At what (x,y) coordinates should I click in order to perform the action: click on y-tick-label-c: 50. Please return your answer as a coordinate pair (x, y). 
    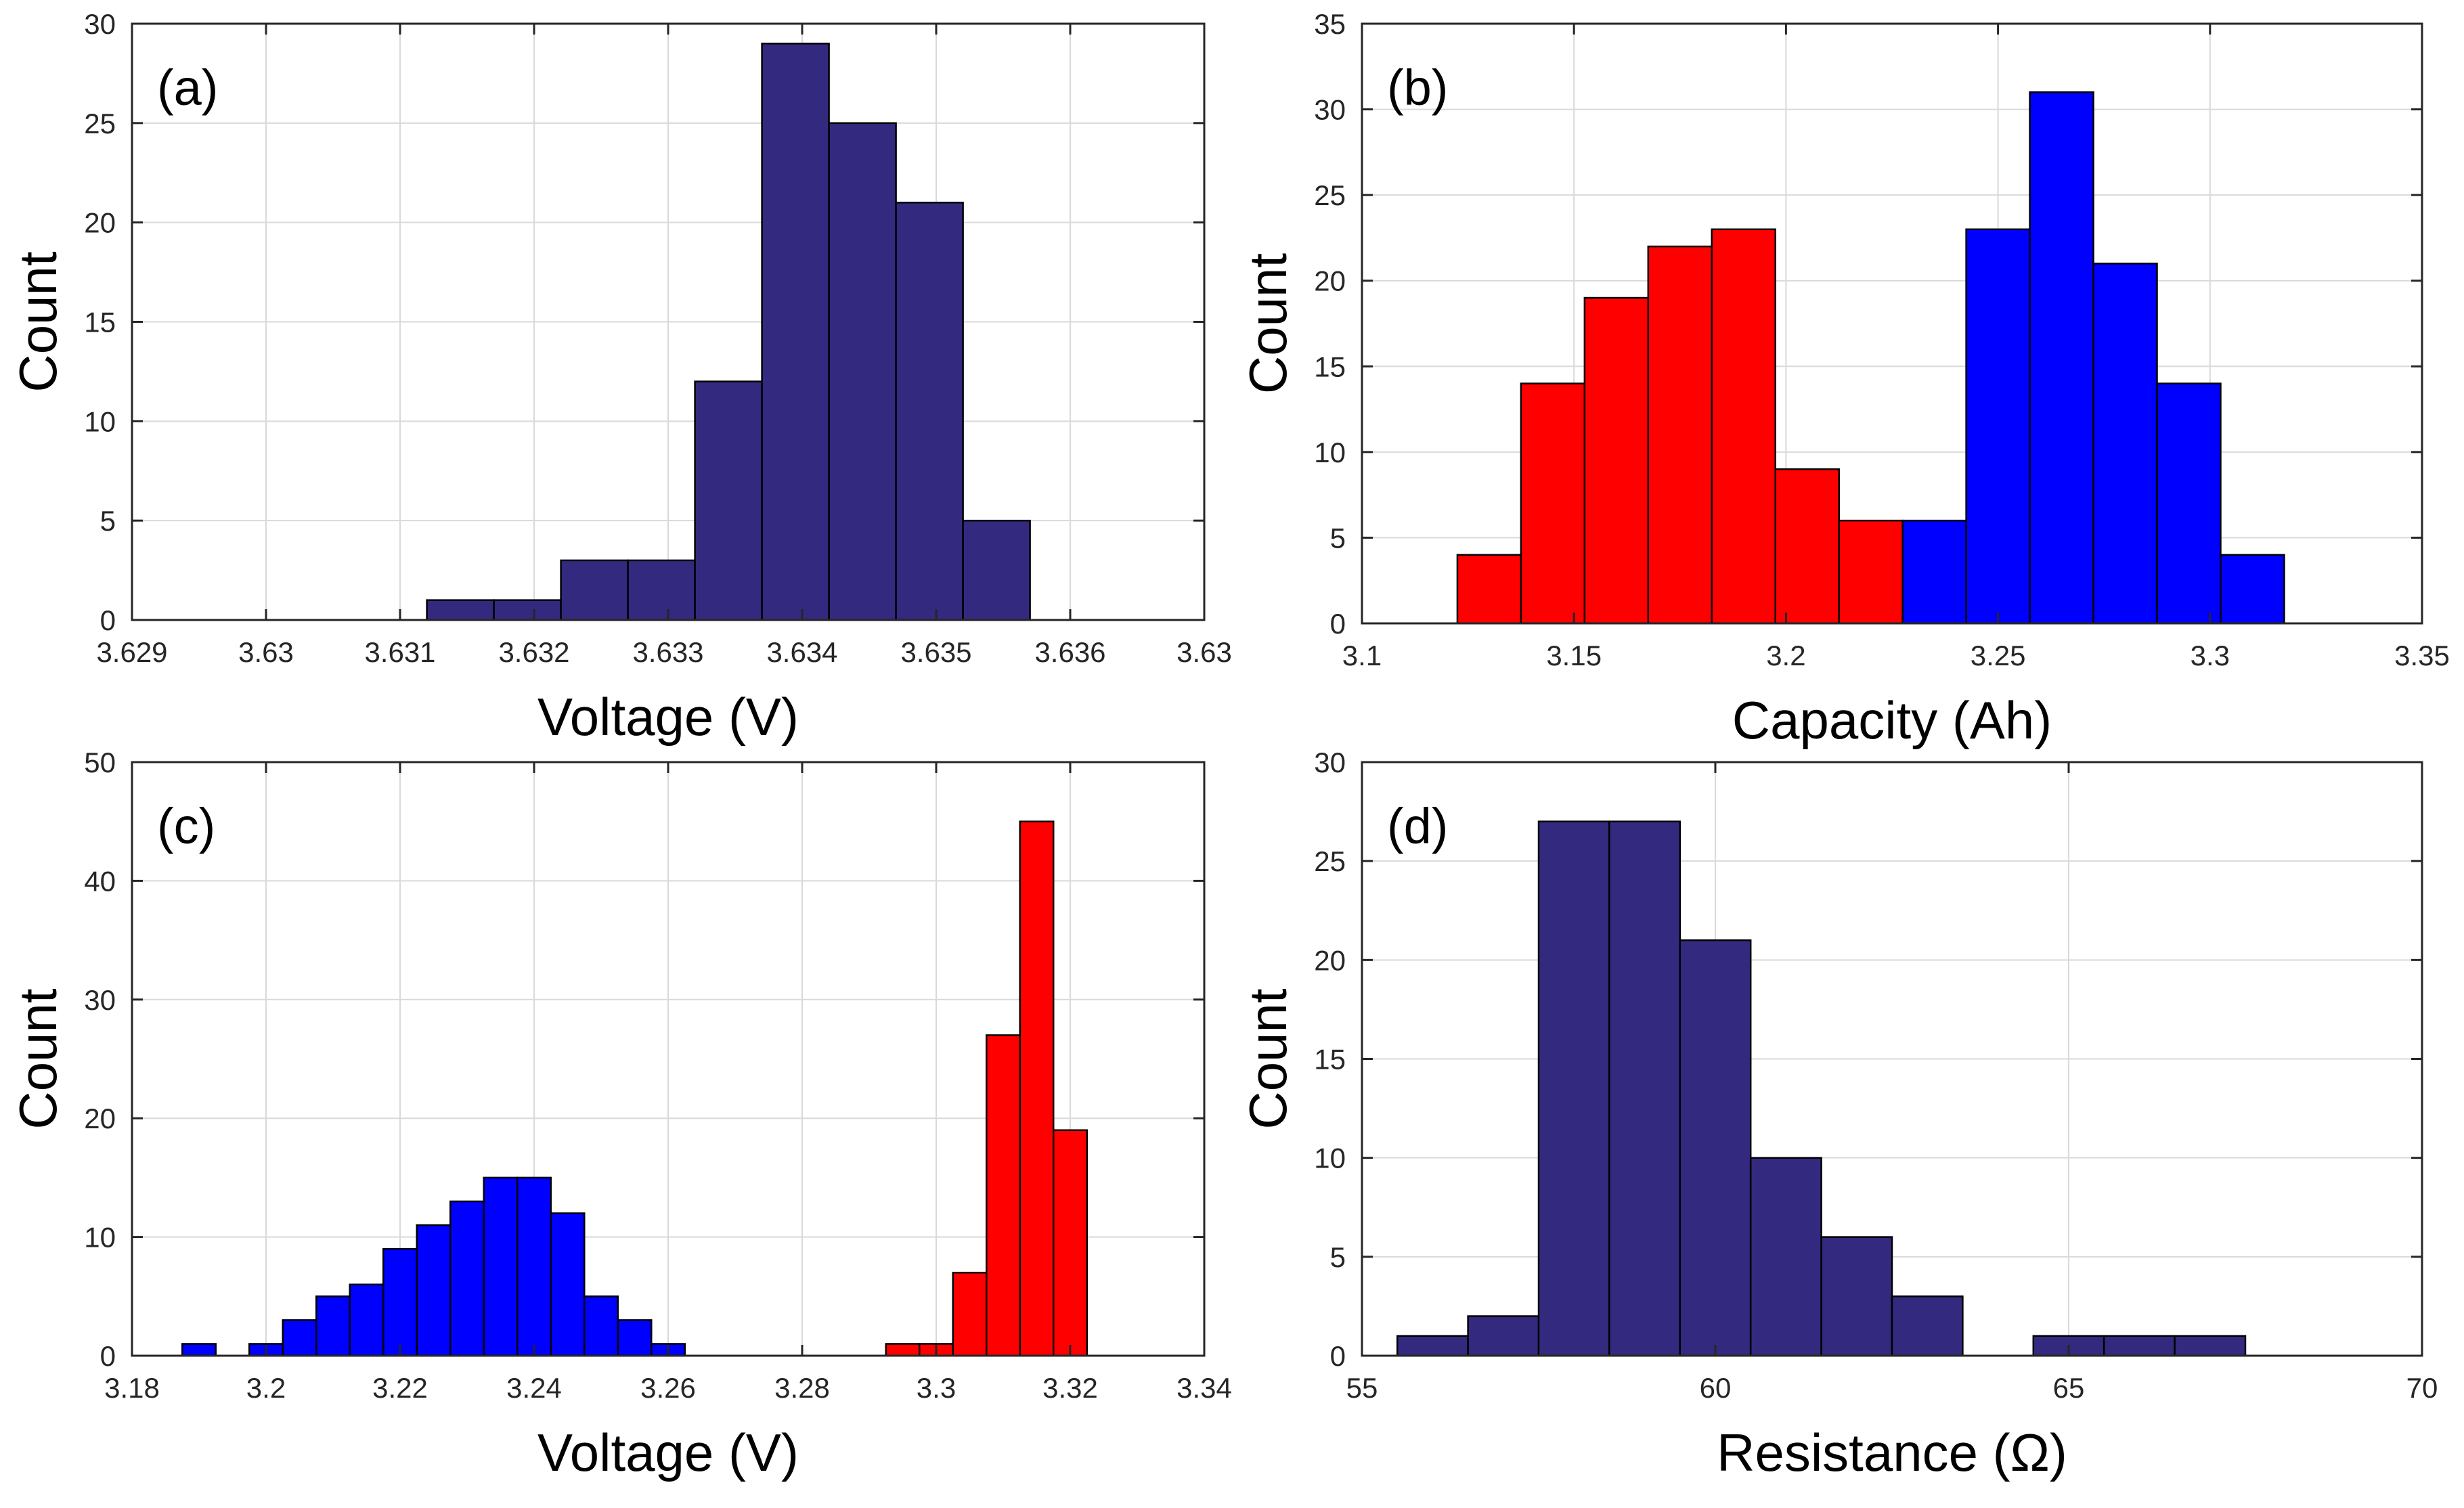
    Looking at the image, I should click on (100, 762).